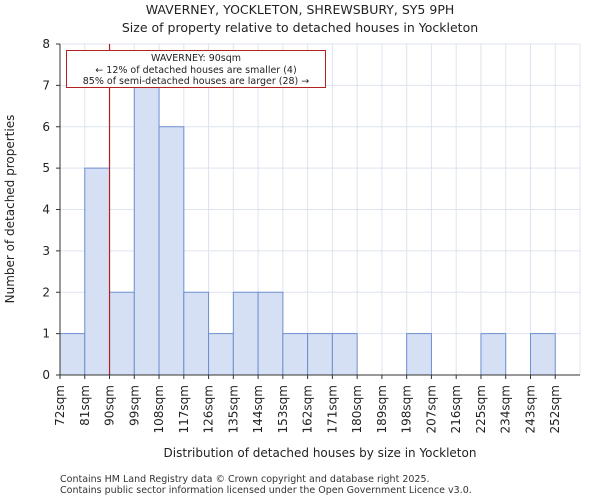 The image size is (600, 500). I want to click on y-tick-label: 5, so click(46, 168).